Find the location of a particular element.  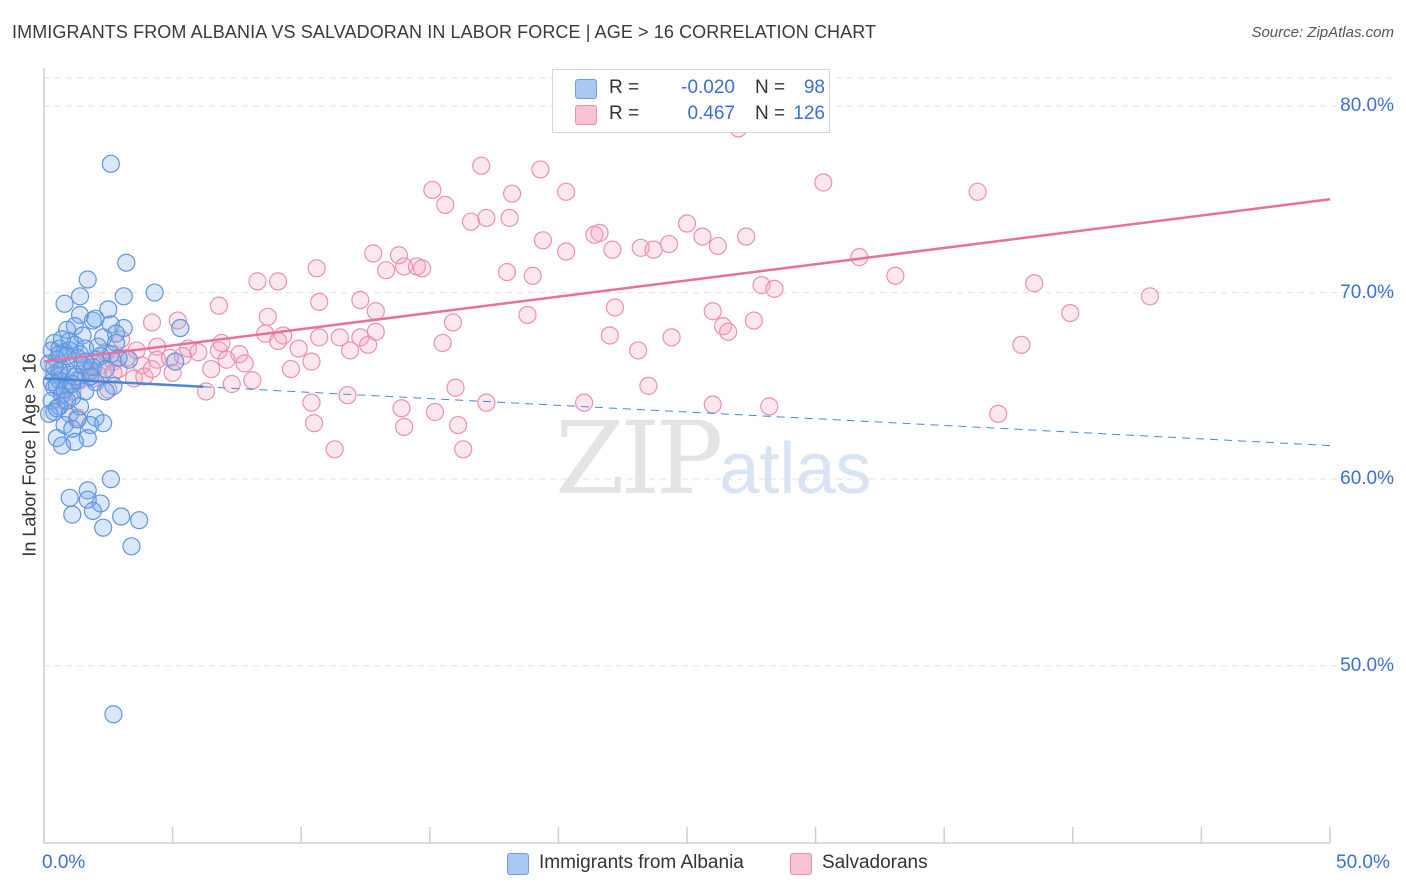

legend-r-value-albania: -0.020 is located at coordinates (708, 87).